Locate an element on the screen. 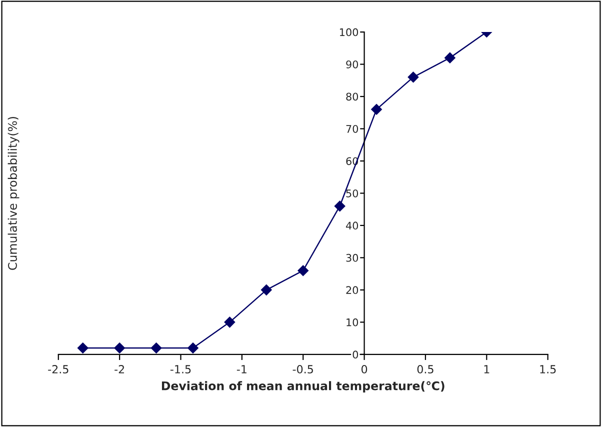 The height and width of the screenshot is (427, 602). y-tick-label: 50 is located at coordinates (352, 193).